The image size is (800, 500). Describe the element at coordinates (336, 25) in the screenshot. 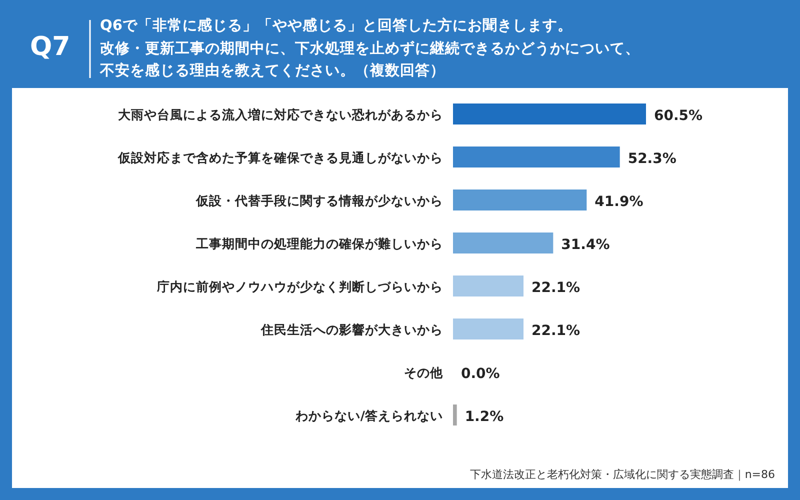

I see `text: Q6で「非常に感じる」「やや感じる」と回答した方にお聞きします。` at that location.